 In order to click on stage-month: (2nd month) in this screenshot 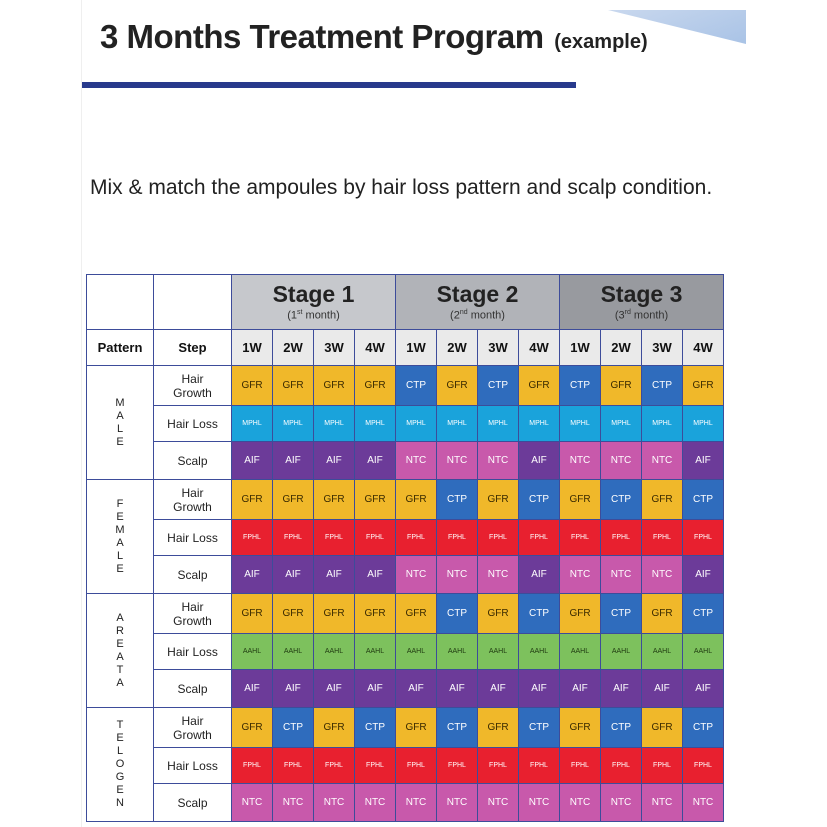, I will do `click(477, 315)`.